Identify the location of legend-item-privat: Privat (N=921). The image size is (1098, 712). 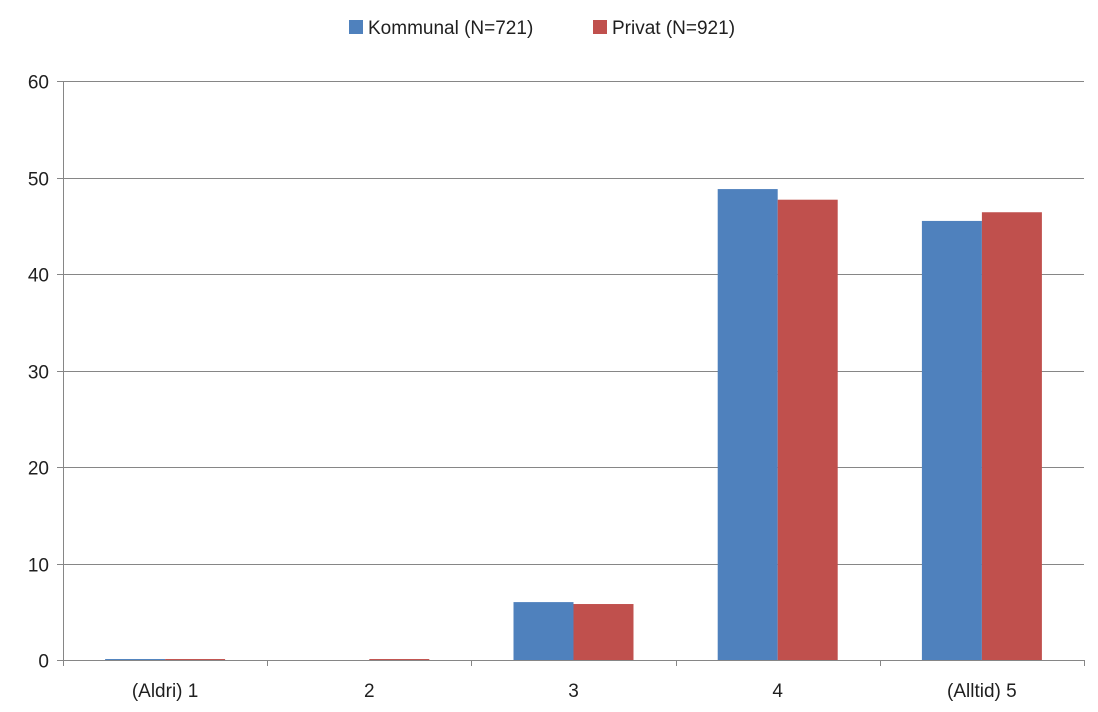
(664, 28).